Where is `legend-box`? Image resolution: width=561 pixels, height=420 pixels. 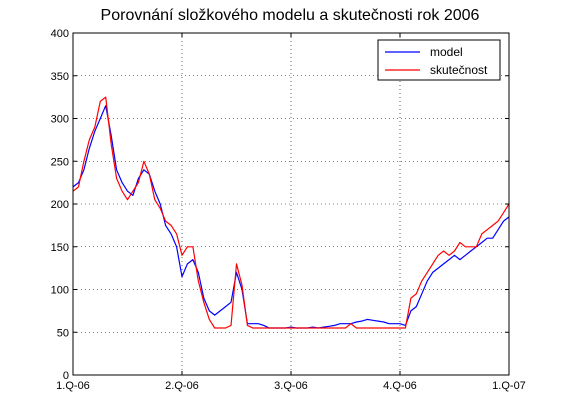
legend-box is located at coordinates (439, 60).